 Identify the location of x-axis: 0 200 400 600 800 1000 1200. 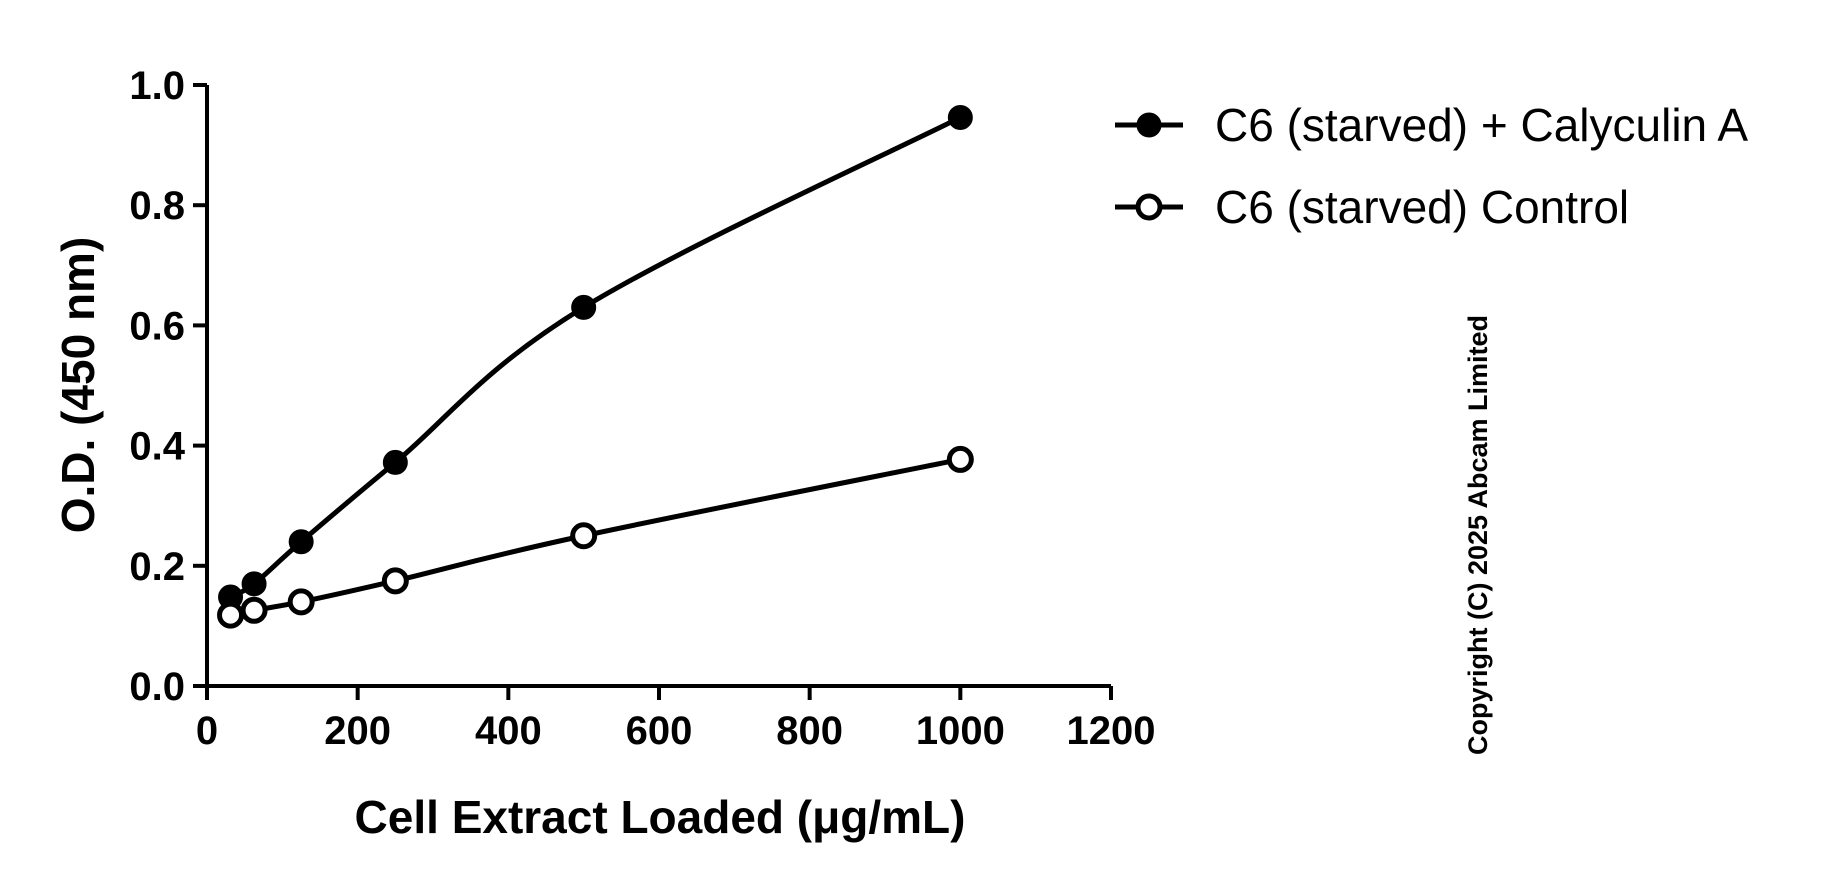
(676, 718).